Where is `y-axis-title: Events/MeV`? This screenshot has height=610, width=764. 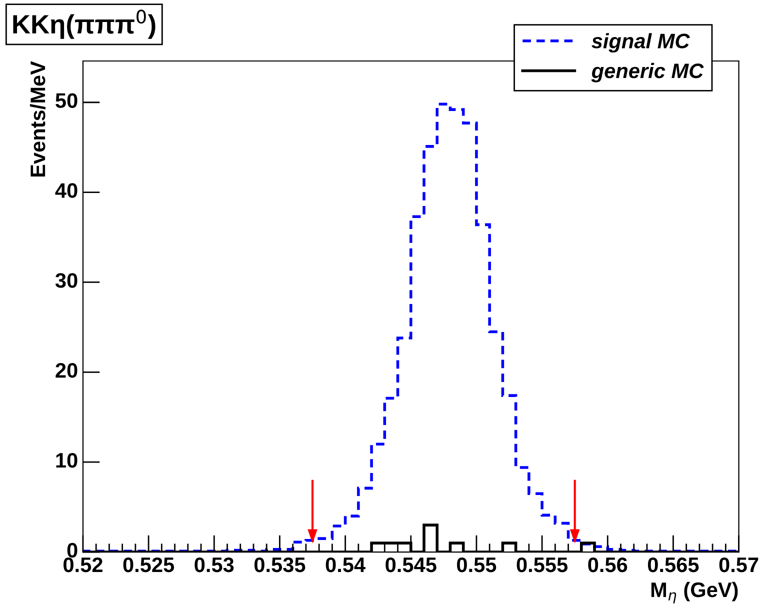 y-axis-title: Events/MeV is located at coordinates (38, 119).